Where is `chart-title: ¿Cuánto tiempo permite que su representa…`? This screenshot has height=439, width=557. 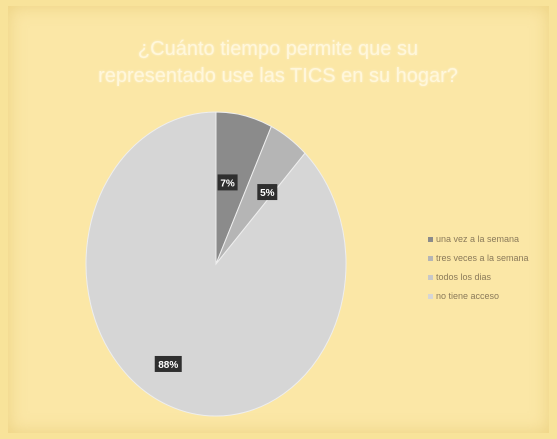
chart-title: ¿Cuánto tiempo permite que su representa… is located at coordinates (278, 63).